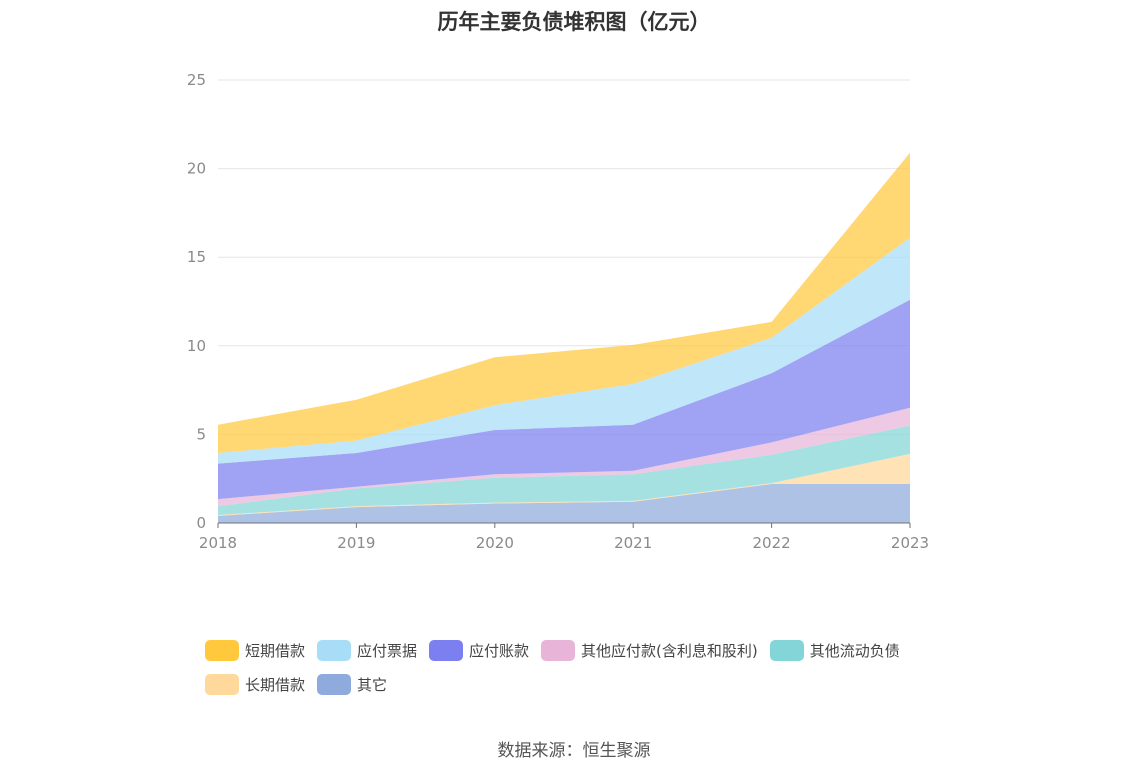  I want to click on legend-item: 短期借款, so click(255, 650).